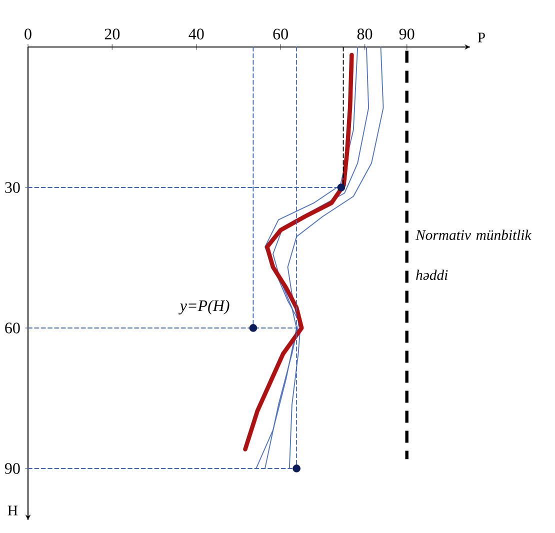 The width and height of the screenshot is (555, 533). Describe the element at coordinates (280, 34) in the screenshot. I see `x-tick-label: 60` at that location.